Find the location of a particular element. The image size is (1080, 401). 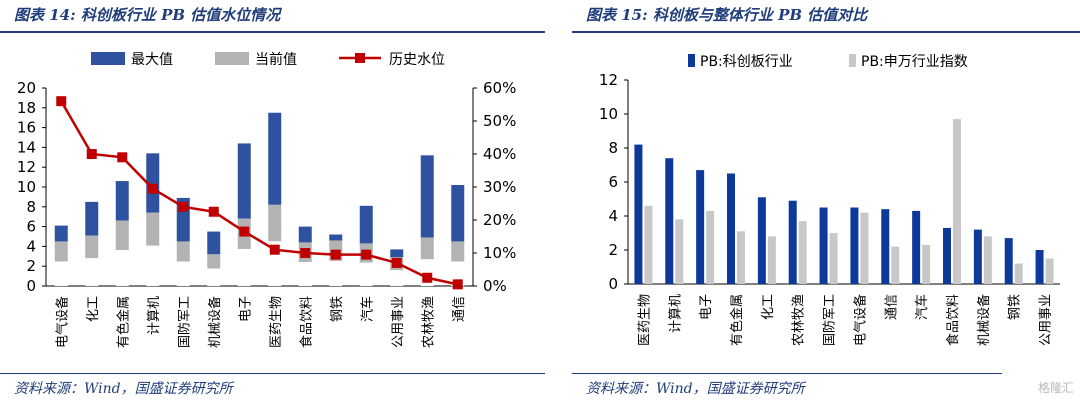

y-tick-label: 18 is located at coordinates (26, 108).